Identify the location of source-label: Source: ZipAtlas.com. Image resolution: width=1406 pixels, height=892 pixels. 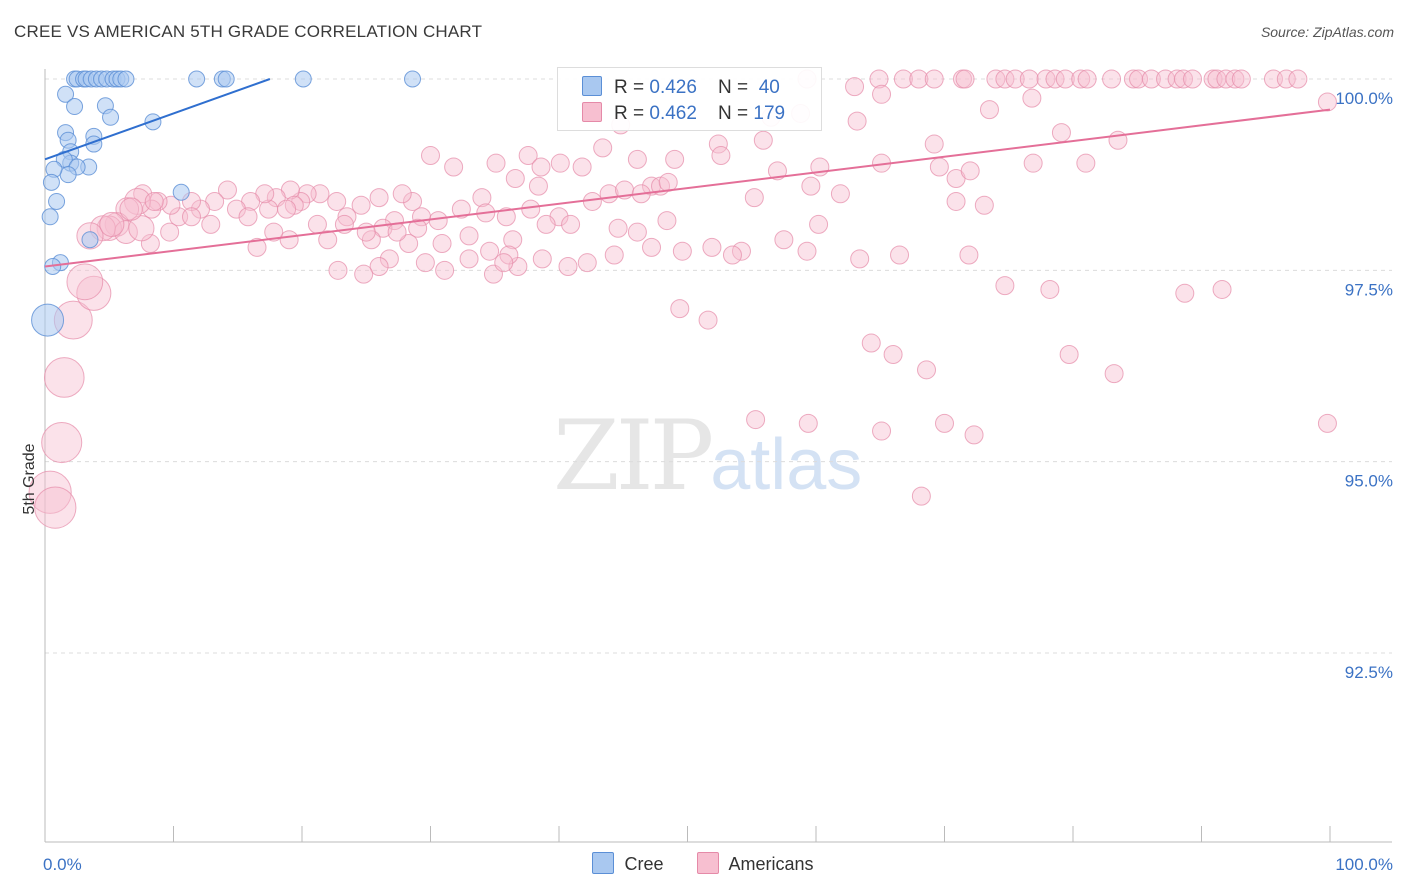
(1327, 32).